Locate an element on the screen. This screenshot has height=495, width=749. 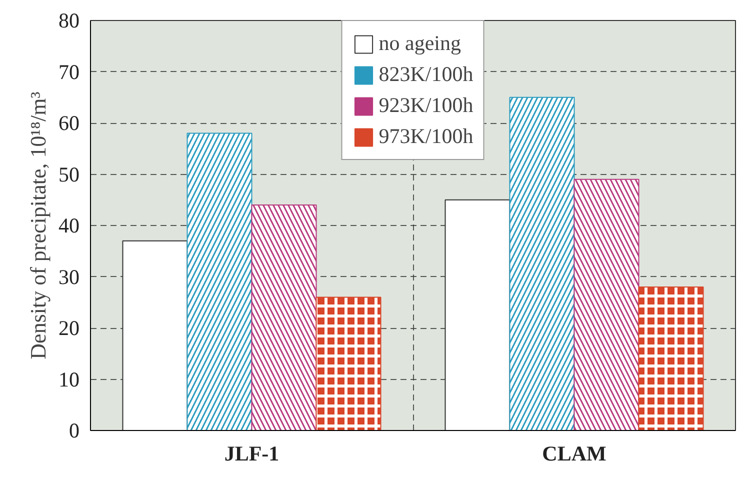
x-tick-label: CLAM is located at coordinates (574, 454).